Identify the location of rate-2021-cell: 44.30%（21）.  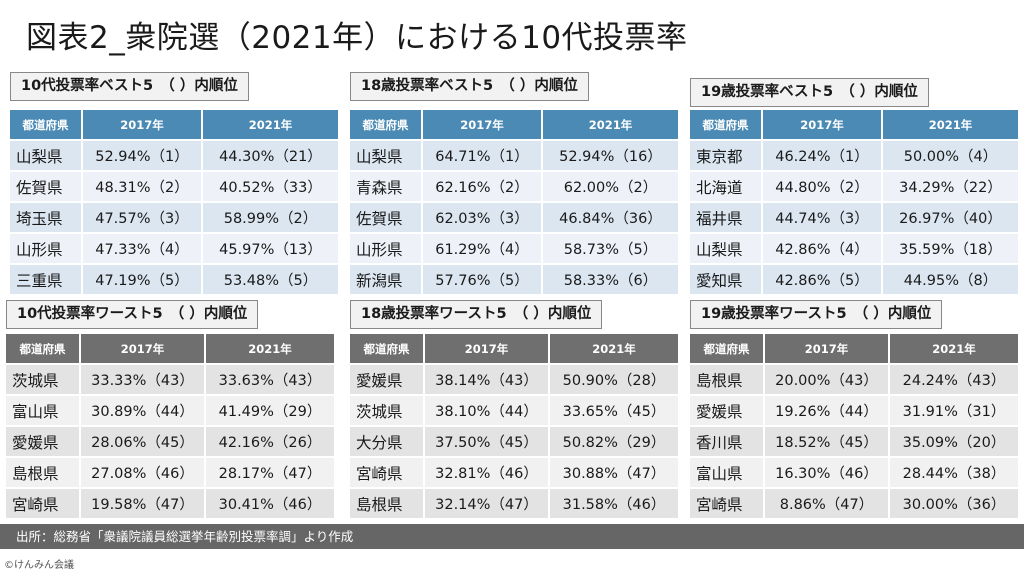
(270, 154).